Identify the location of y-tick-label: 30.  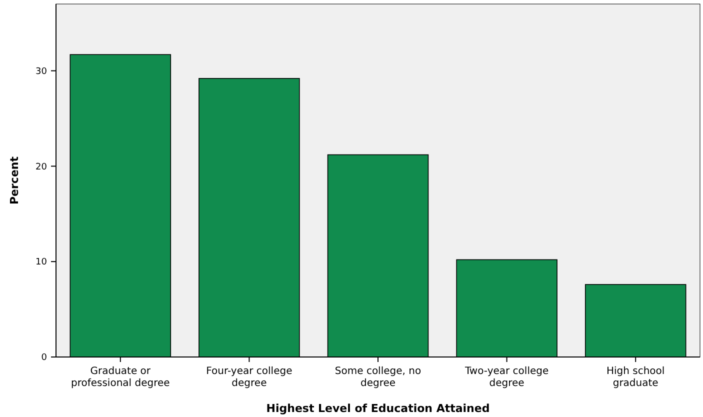
(42, 71).